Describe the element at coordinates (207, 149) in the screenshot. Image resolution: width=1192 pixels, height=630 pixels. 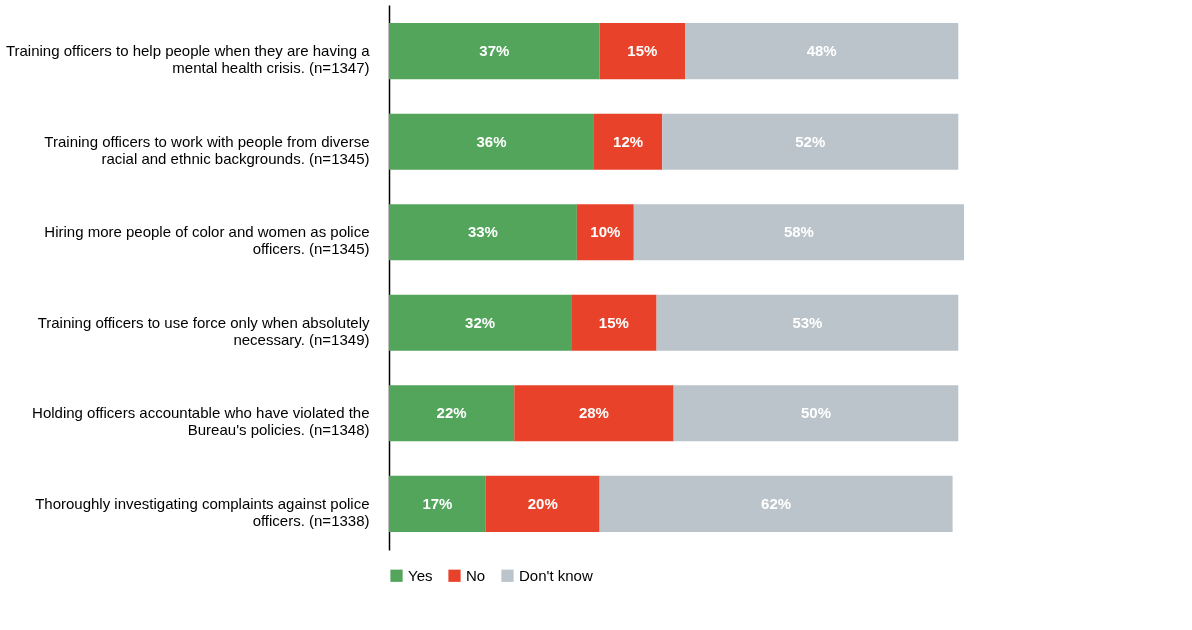
I see `y-tick-label: Training officers to work with people from diverse racial and ethnic backgrounds. (n=1345)` at that location.